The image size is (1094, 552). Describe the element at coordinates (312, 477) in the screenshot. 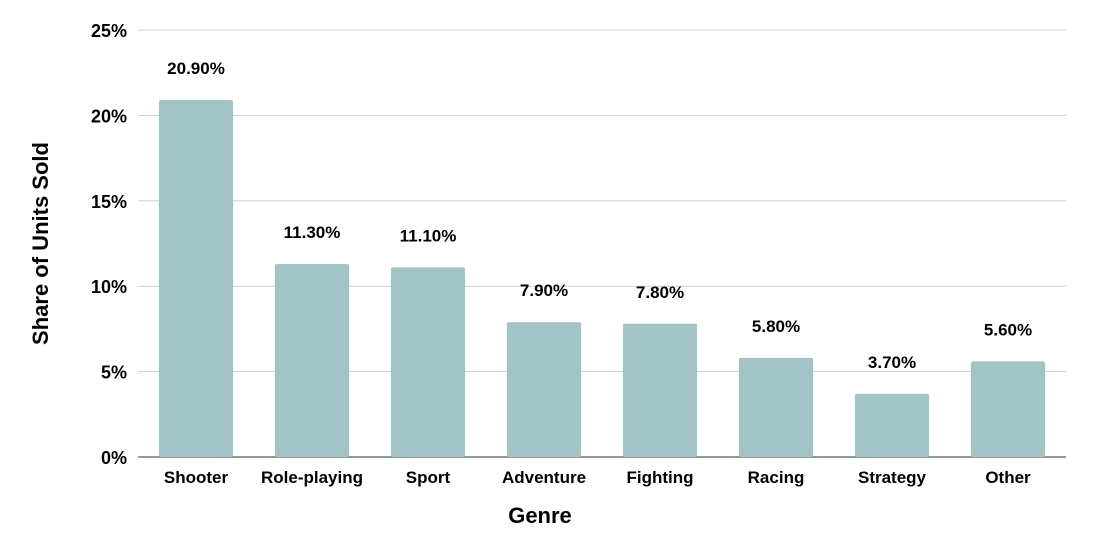

I see `x-tick-label: Role-playing` at that location.